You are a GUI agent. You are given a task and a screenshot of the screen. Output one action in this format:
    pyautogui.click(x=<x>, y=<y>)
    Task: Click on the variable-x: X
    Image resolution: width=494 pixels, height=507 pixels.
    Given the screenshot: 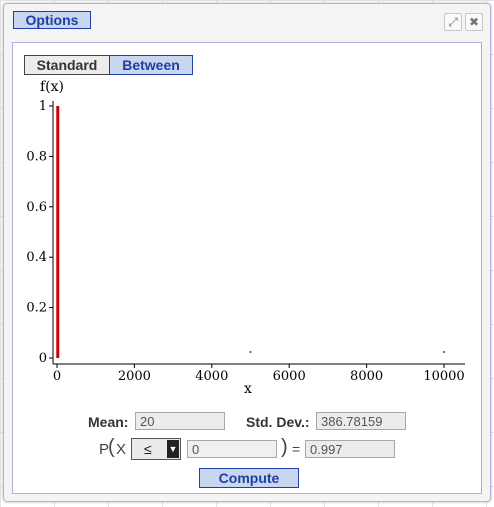 What is the action you would take?
    pyautogui.click(x=121, y=449)
    